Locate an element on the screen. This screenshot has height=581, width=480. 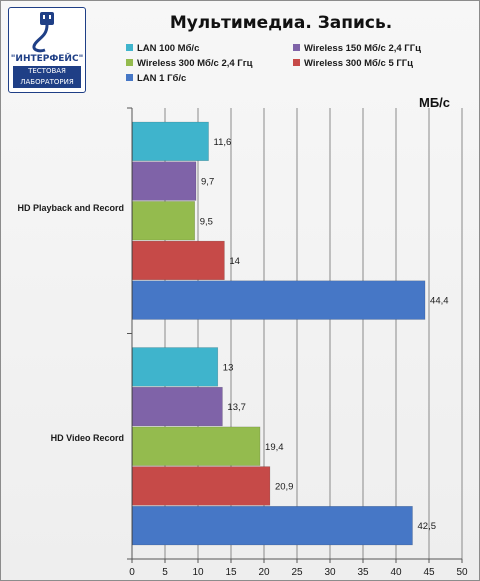
data-label: 13,7 is located at coordinates (236, 407).